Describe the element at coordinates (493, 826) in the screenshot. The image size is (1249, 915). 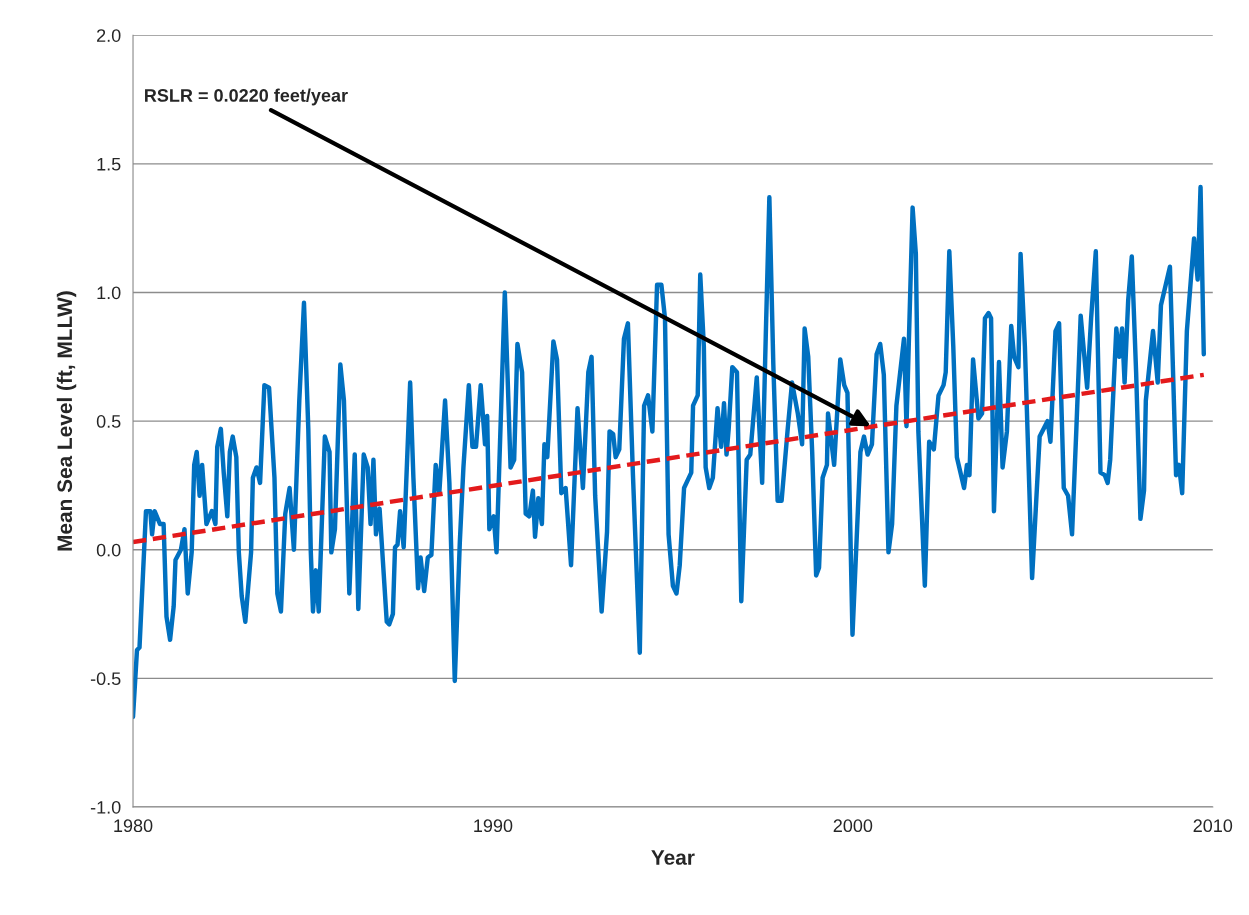
I see `x-tick-label: 1990` at that location.